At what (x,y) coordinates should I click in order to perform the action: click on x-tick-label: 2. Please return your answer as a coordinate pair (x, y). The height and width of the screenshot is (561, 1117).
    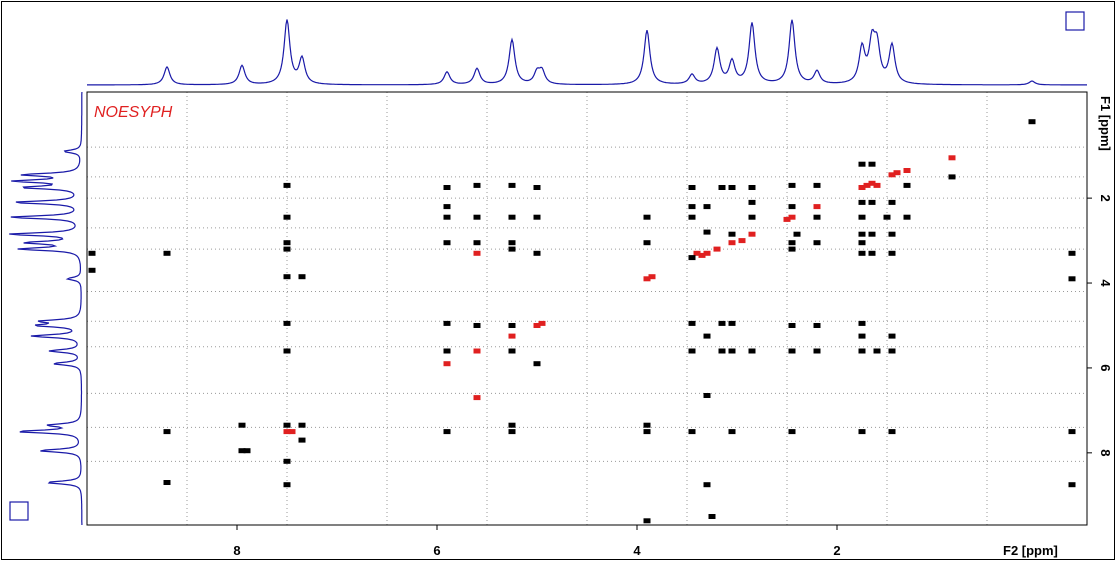
    Looking at the image, I should click on (836, 550).